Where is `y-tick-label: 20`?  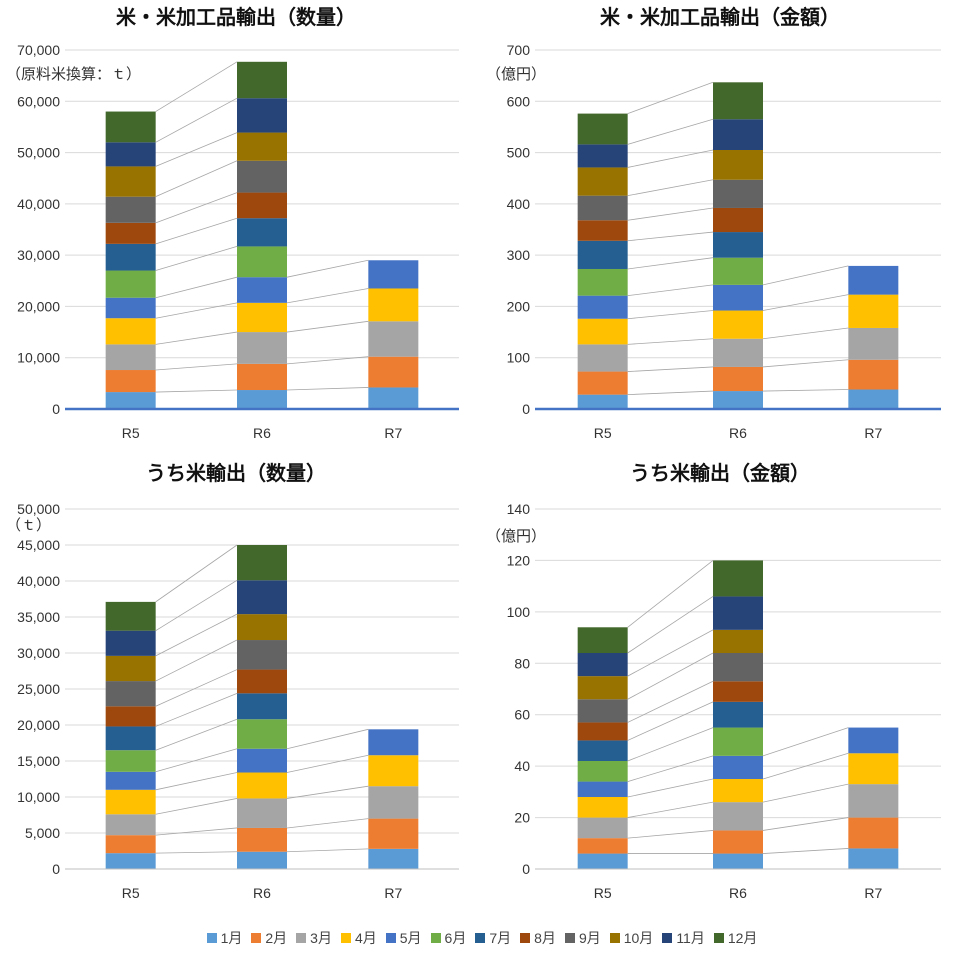
y-tick-label: 20 is located at coordinates (522, 818).